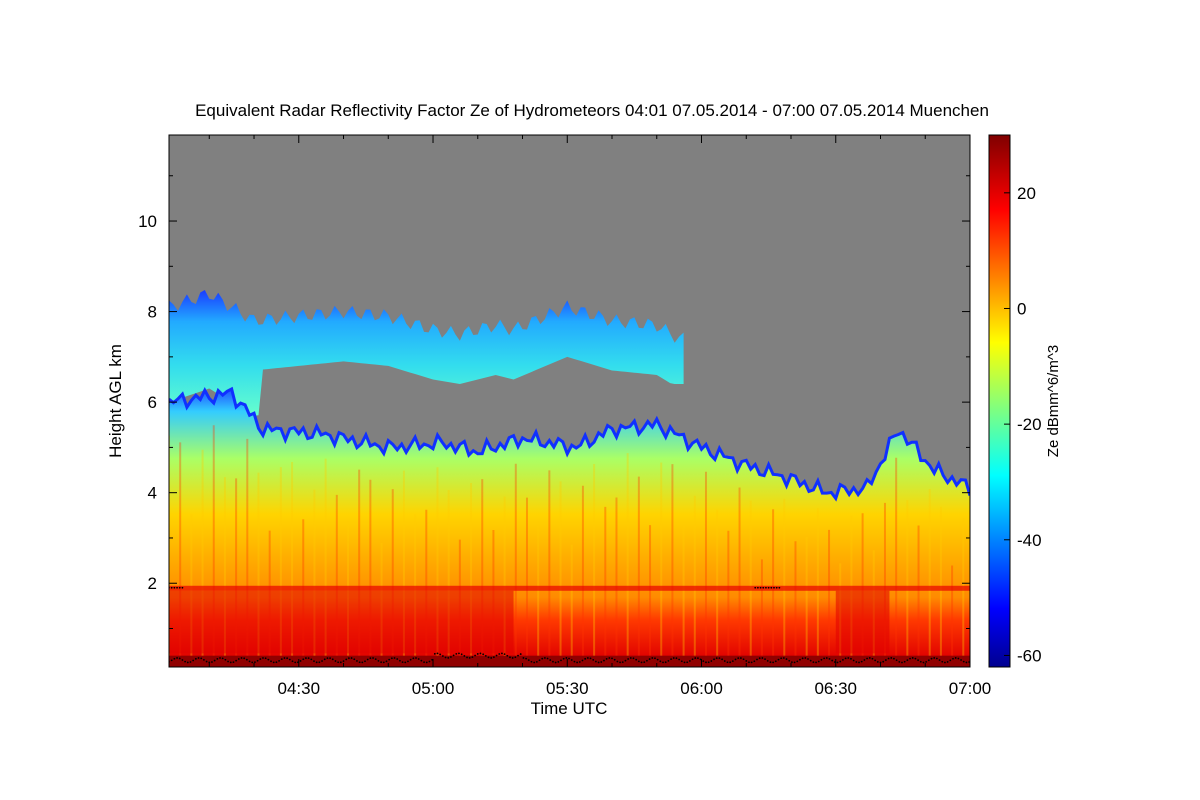 This screenshot has height=800, width=1200. What do you see at coordinates (147, 221) in the screenshot?
I see `y-tick-label: 10` at bounding box center [147, 221].